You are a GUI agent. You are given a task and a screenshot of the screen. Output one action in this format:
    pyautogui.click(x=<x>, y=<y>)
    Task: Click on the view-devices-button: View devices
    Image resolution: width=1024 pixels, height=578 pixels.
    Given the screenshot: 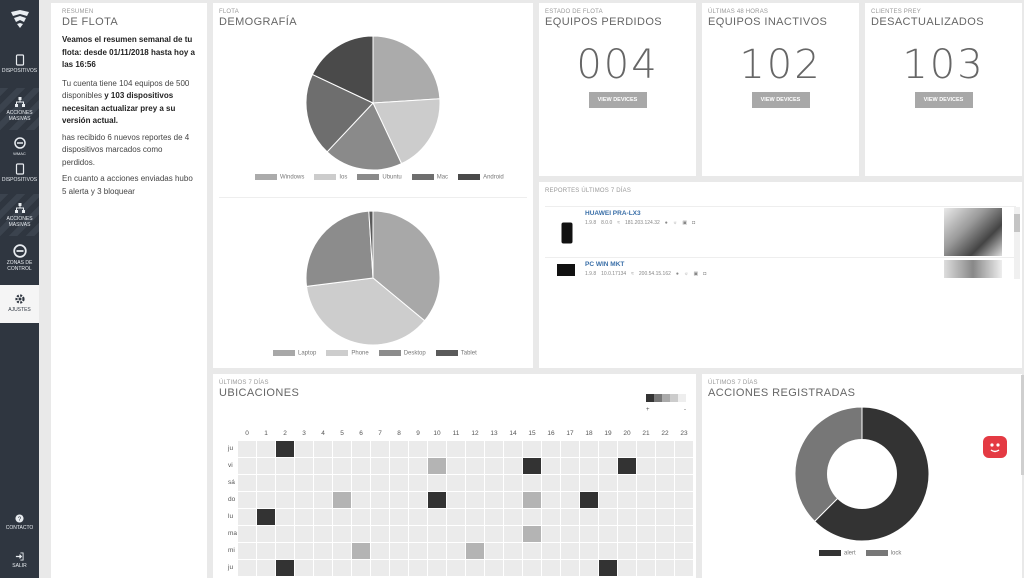 What is the action you would take?
    pyautogui.click(x=780, y=100)
    